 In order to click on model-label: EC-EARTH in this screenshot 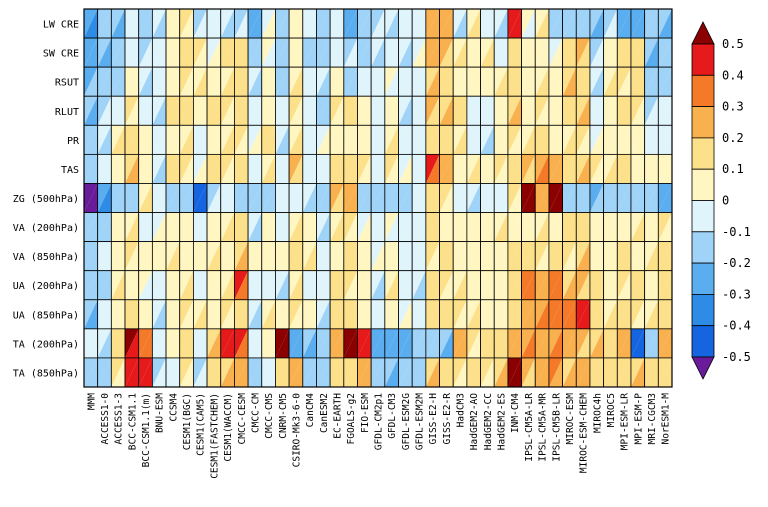, I will do `click(337, 416)`.